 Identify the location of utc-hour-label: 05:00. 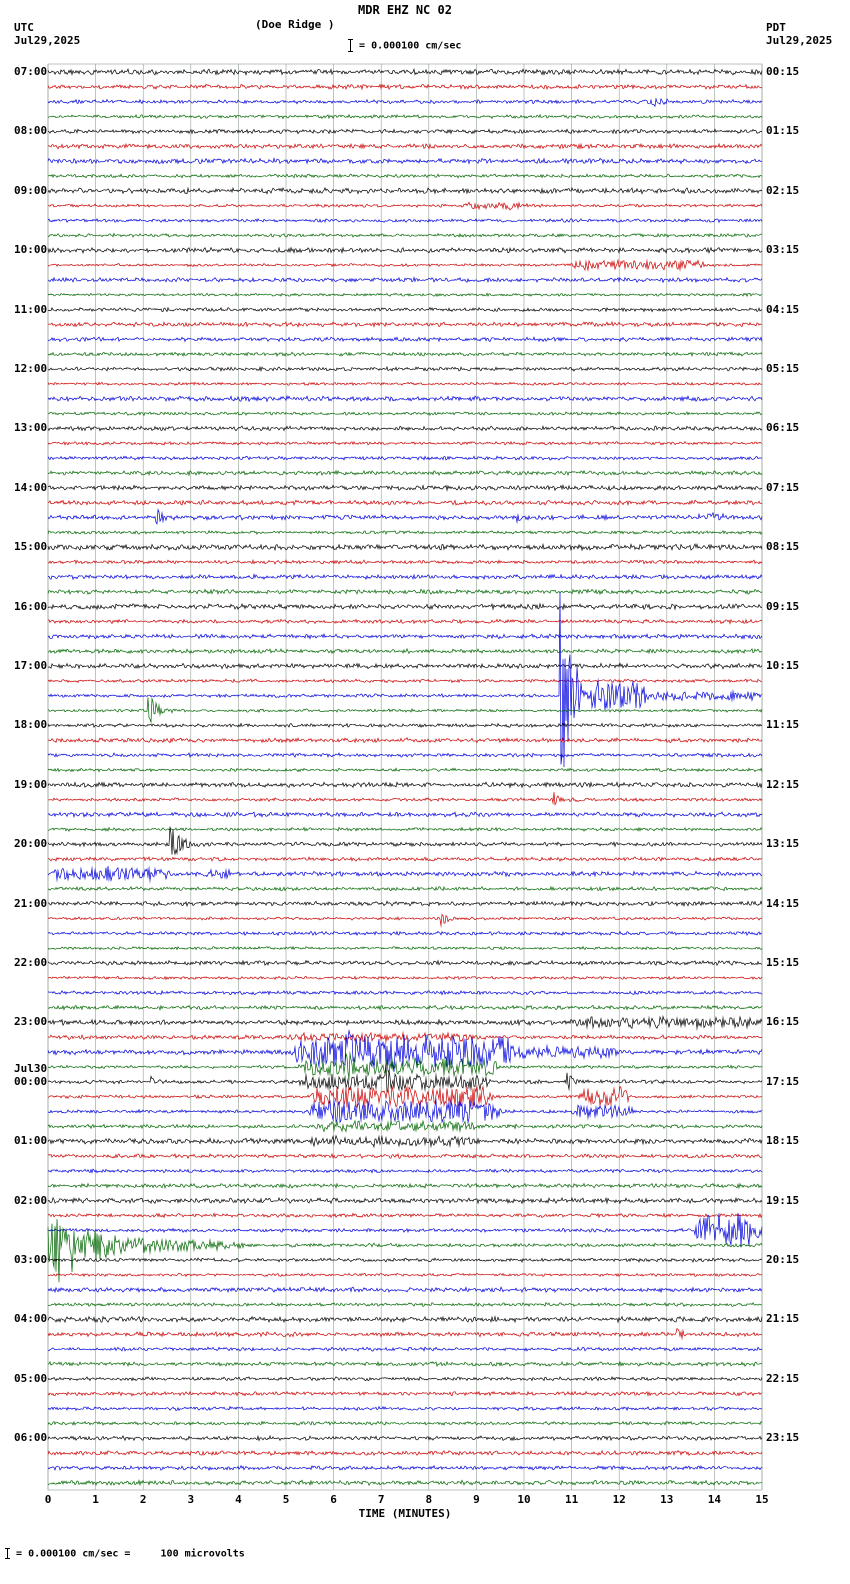
(31, 1378).